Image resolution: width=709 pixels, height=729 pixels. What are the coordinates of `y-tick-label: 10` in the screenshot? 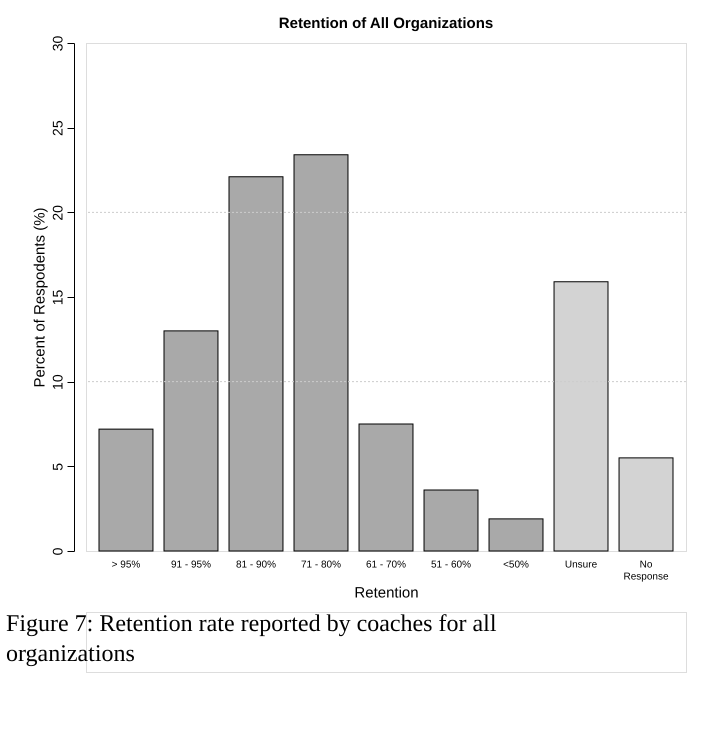 It's located at (58, 382).